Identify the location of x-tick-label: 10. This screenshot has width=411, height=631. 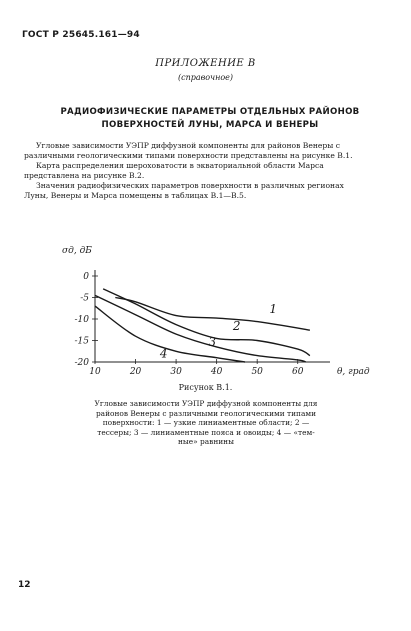
(95, 372).